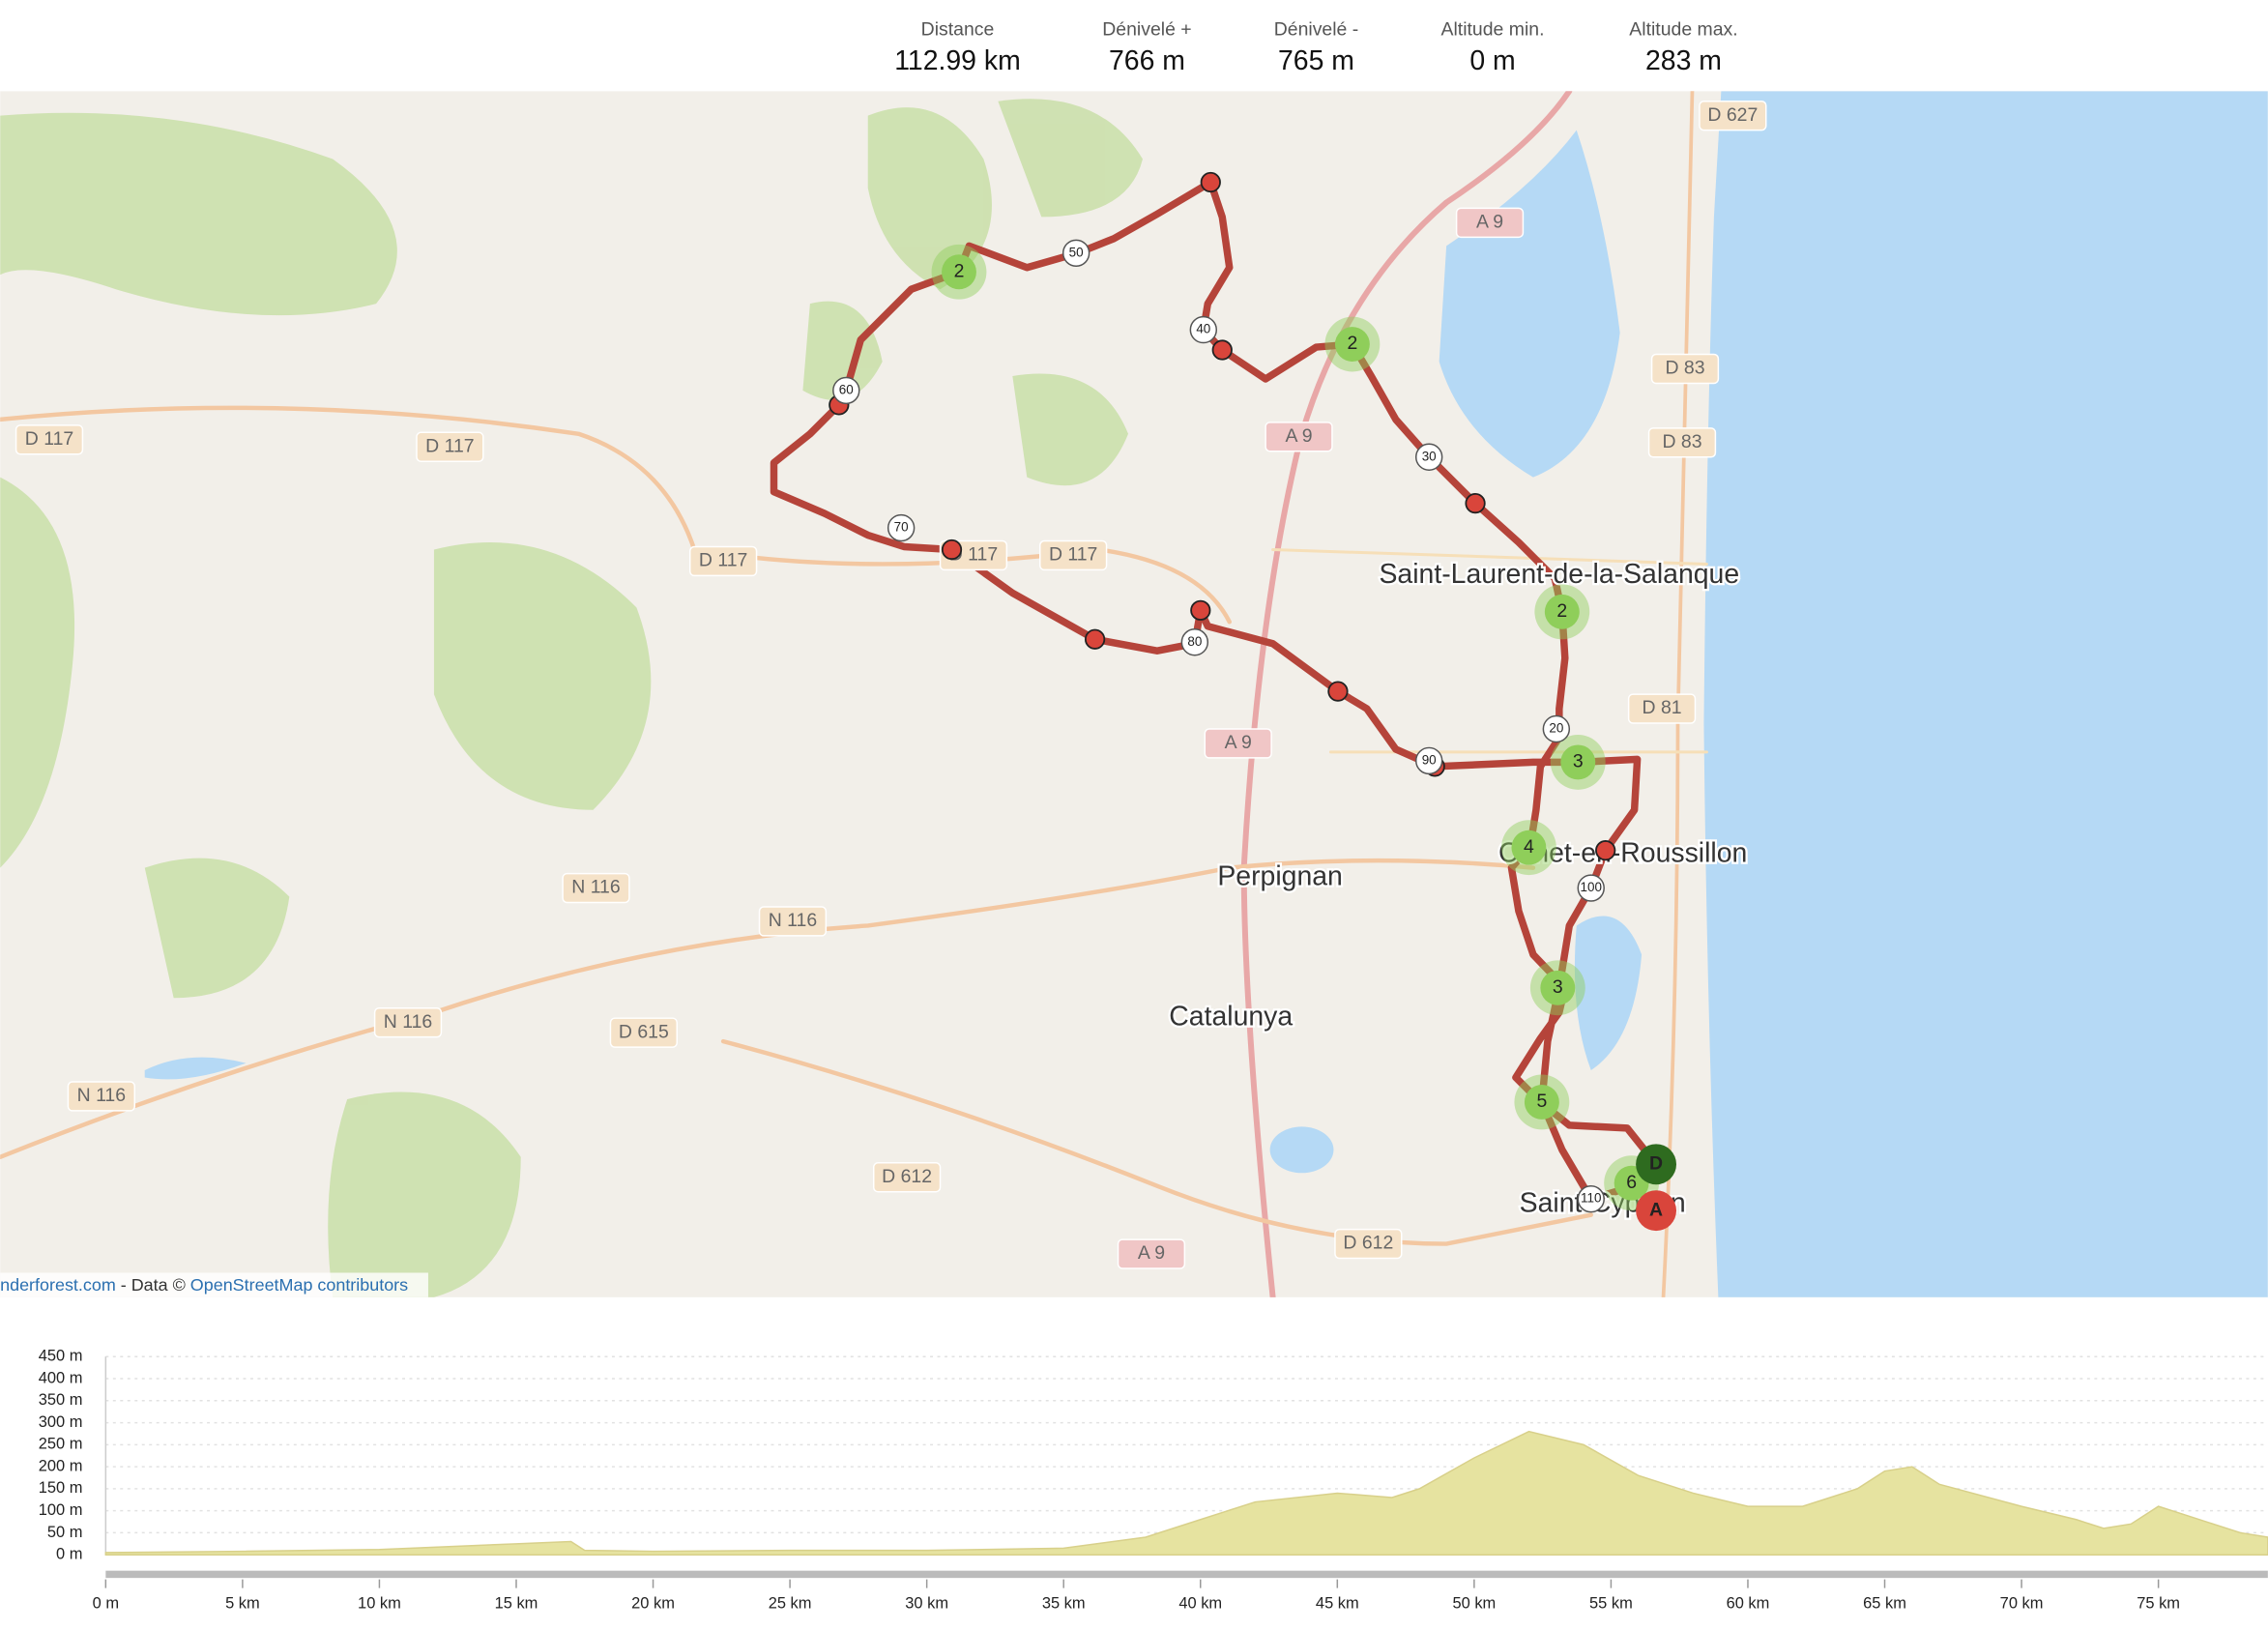 The width and height of the screenshot is (2268, 1630). I want to click on road-label: D 81, so click(1662, 707).